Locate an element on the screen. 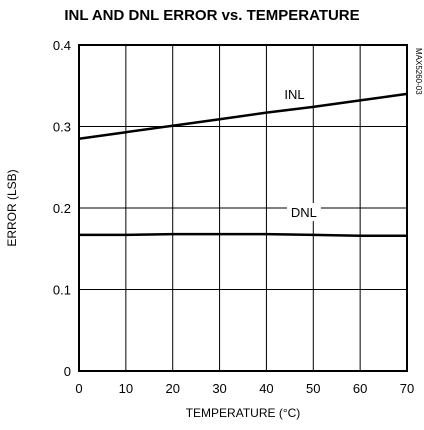 The image size is (424, 430). series-label-inl: INL is located at coordinates (294, 94).